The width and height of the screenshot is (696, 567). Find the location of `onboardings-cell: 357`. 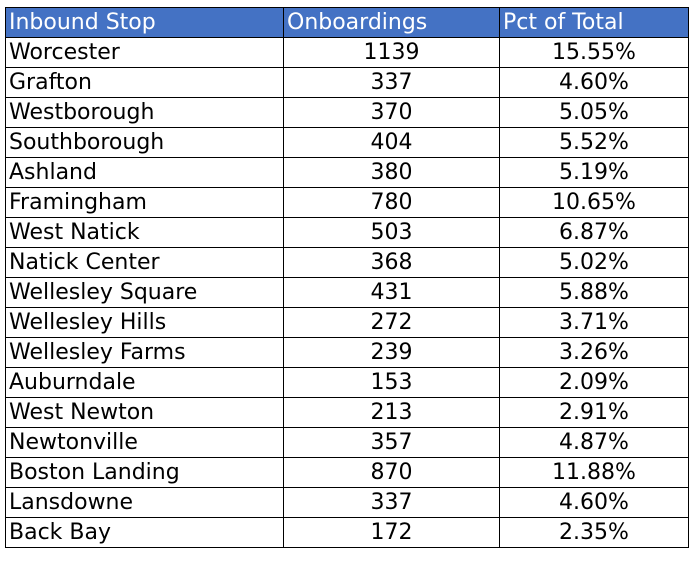

onboardings-cell: 357 is located at coordinates (391, 442).